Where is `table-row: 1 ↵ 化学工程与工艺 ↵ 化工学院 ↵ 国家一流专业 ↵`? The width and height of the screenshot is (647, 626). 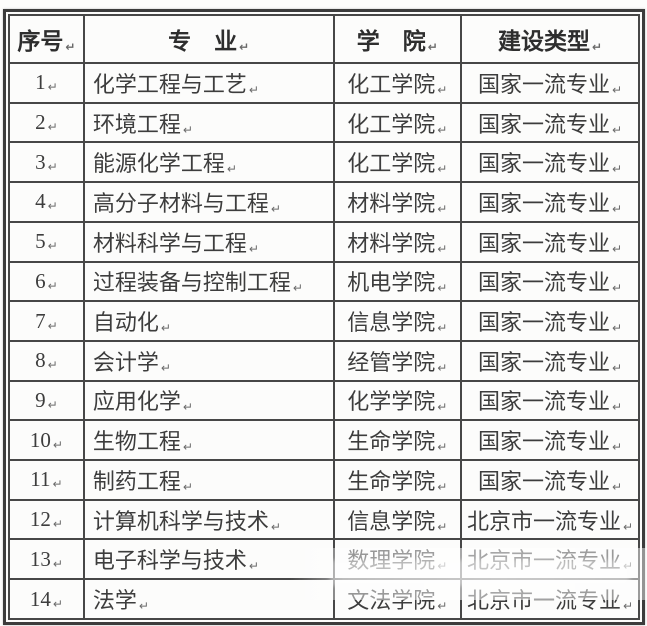
table-row: 1 ↵ 化学工程与工艺 ↵ 化工学院 ↵ 国家一流专业 ↵ is located at coordinates (324, 83).